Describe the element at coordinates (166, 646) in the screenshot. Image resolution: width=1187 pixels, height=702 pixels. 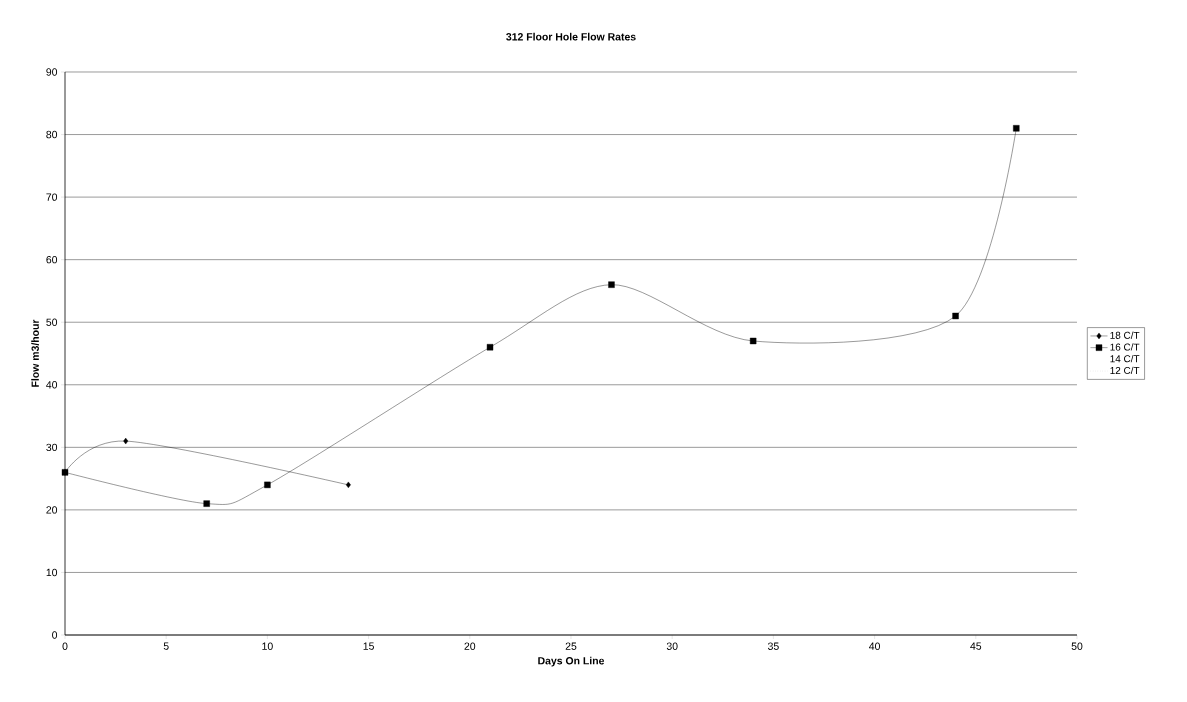
I see `x-tick-label: 5` at that location.